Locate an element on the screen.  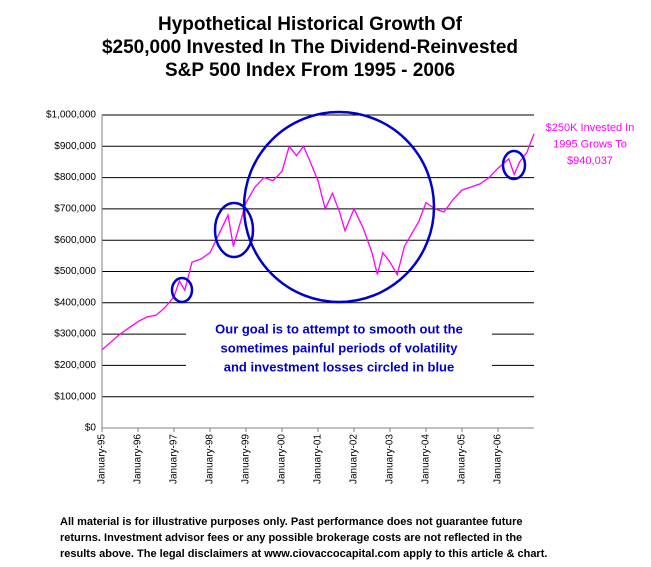
y-tick-label: $600,000 is located at coordinates (75, 240).